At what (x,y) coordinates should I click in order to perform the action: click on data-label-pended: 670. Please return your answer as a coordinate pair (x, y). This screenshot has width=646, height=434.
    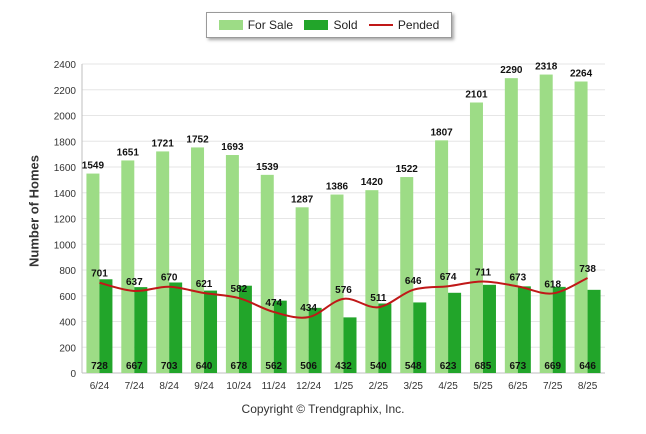
    Looking at the image, I should click on (169, 278).